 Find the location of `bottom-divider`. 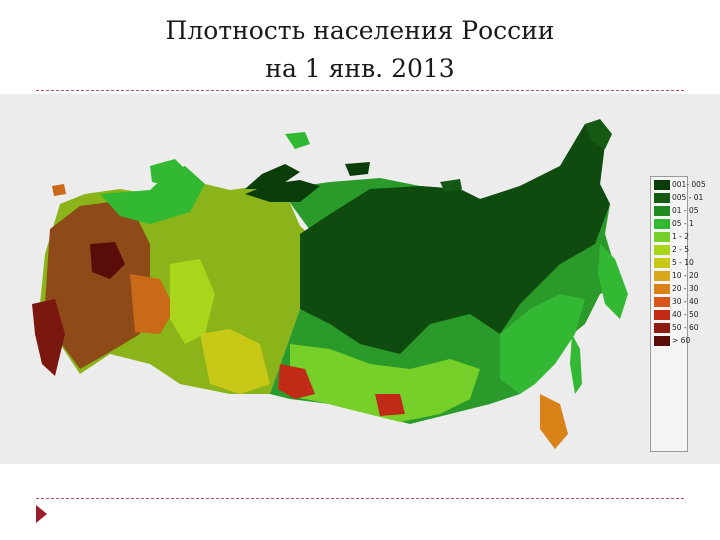

bottom-divider is located at coordinates (360, 498).